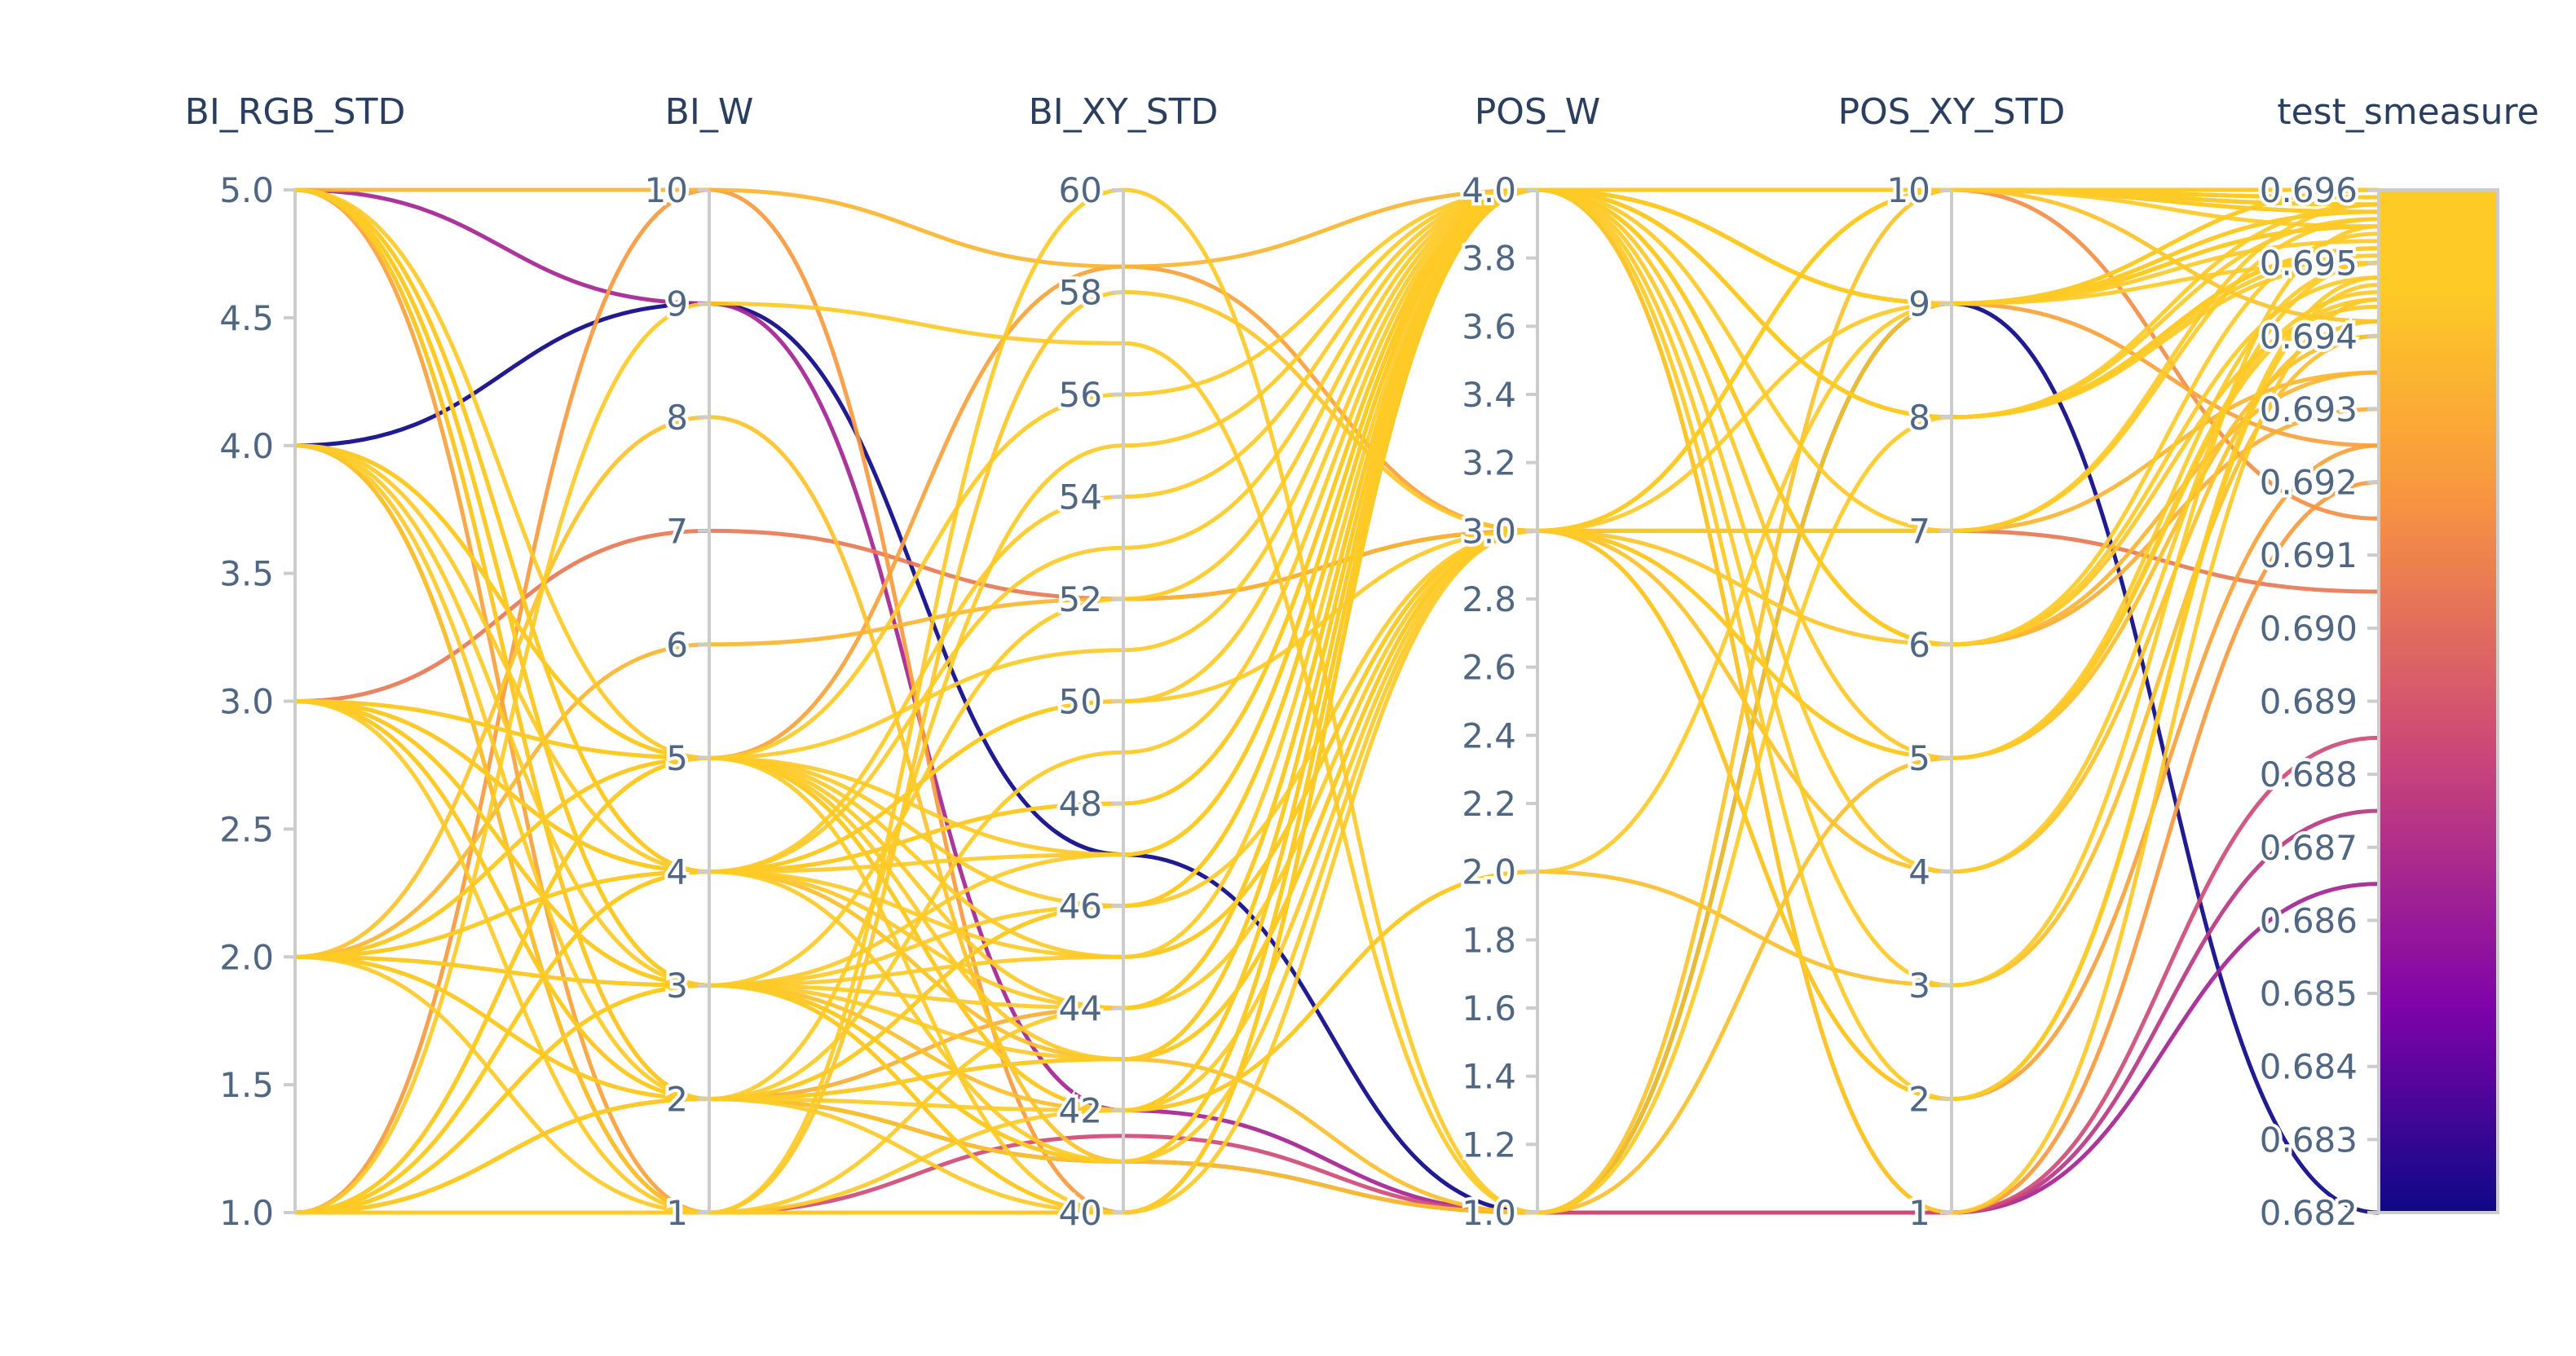  Describe the element at coordinates (2309, 848) in the screenshot. I see `tick-label: 0.687` at that location.